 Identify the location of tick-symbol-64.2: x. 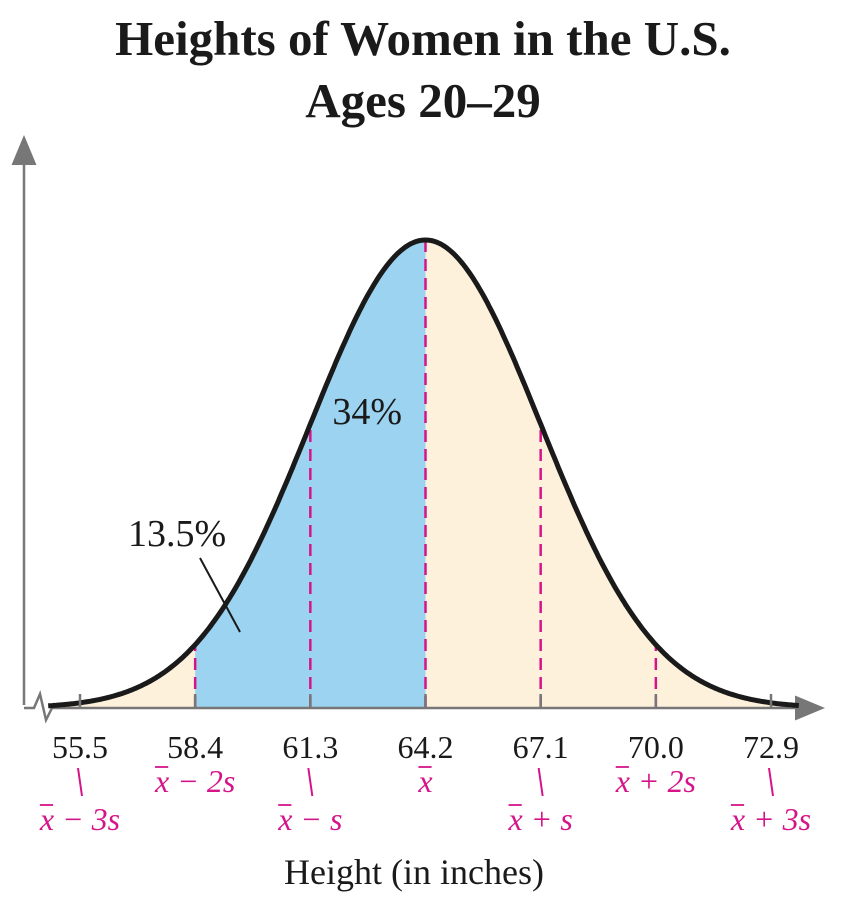
(424, 781).